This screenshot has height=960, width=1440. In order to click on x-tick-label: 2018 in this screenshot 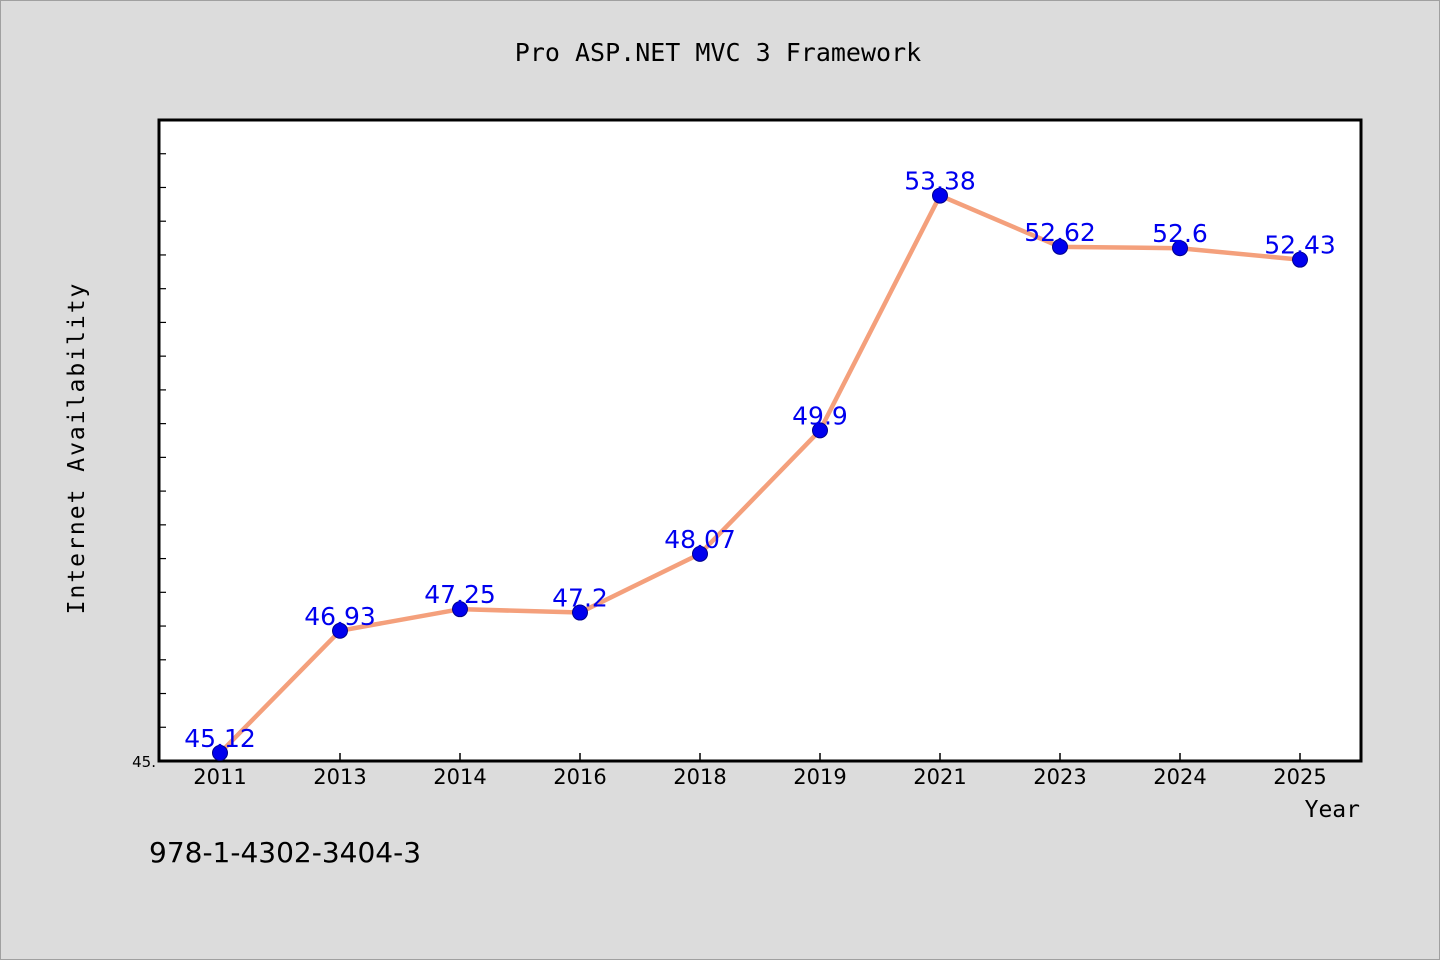, I will do `click(699, 777)`.